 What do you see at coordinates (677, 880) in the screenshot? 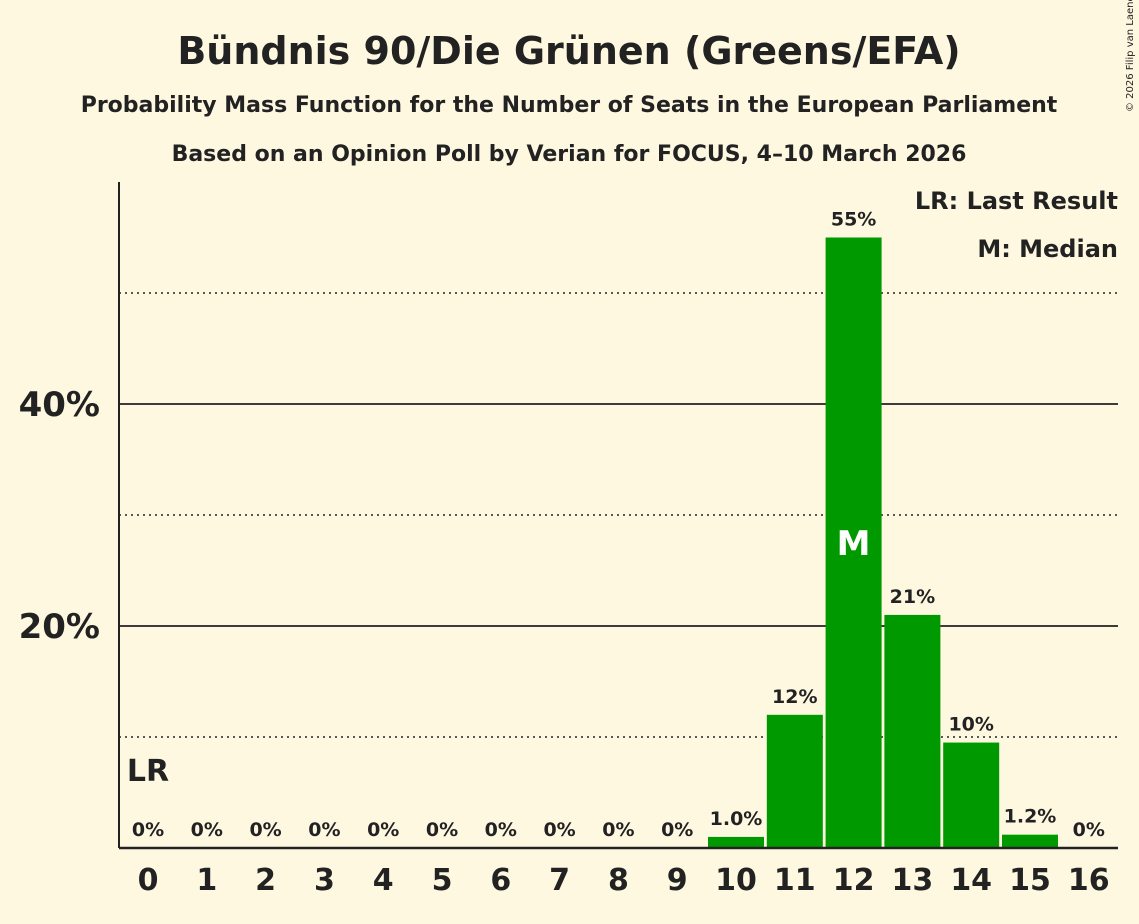
I see `x-tick-label: 9` at bounding box center [677, 880].